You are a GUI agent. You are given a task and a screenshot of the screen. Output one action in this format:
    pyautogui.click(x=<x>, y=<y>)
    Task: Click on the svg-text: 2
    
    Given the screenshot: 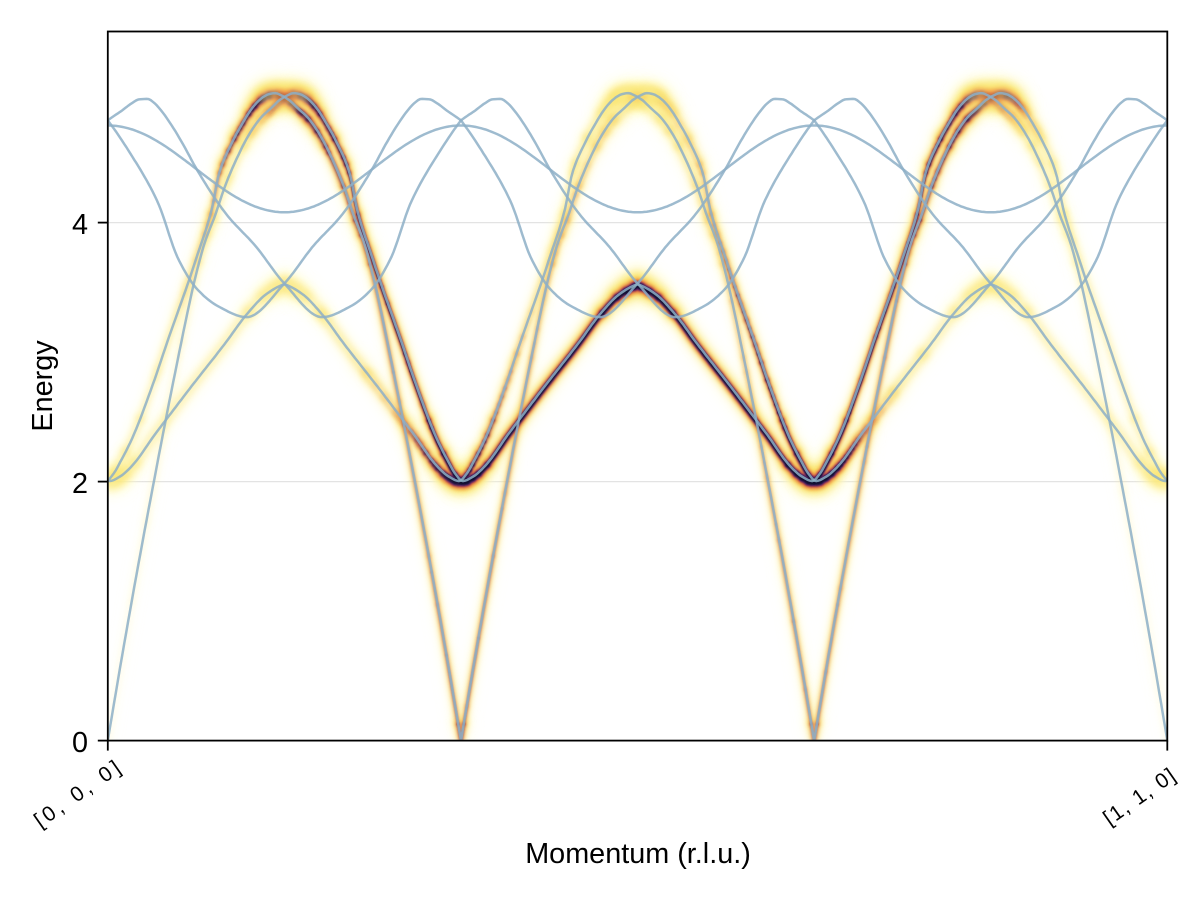 What is the action you would take?
    pyautogui.click(x=80, y=484)
    